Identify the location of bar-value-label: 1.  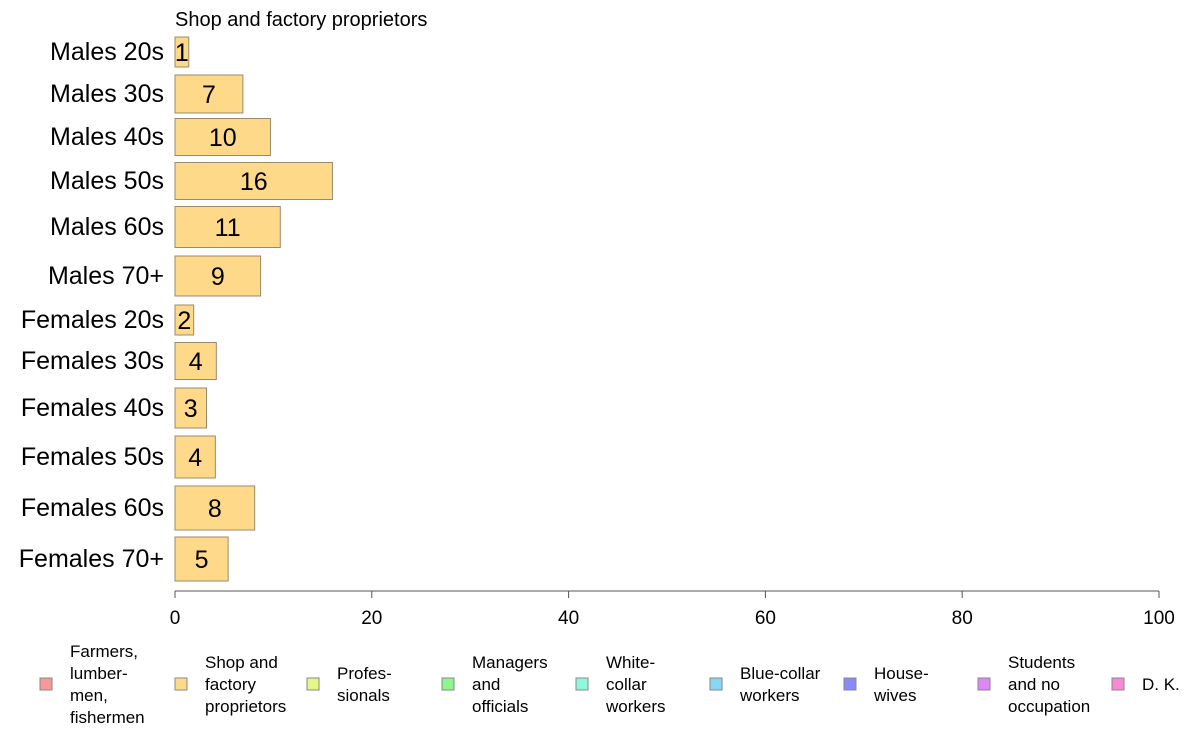
(182, 53).